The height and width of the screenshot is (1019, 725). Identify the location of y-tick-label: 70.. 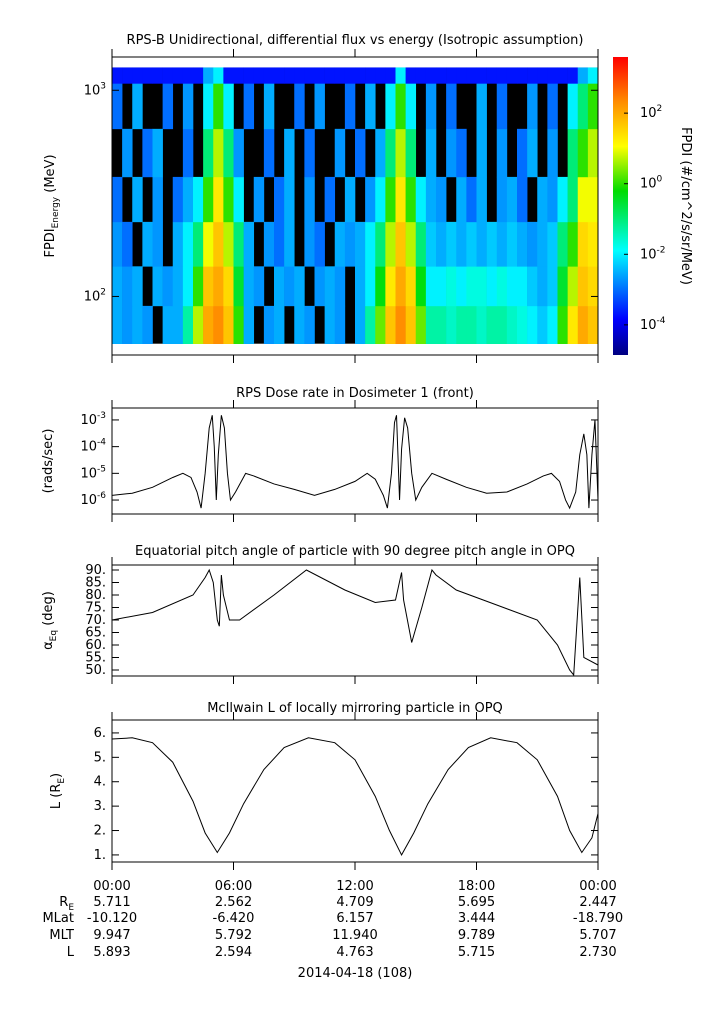
(95, 620).